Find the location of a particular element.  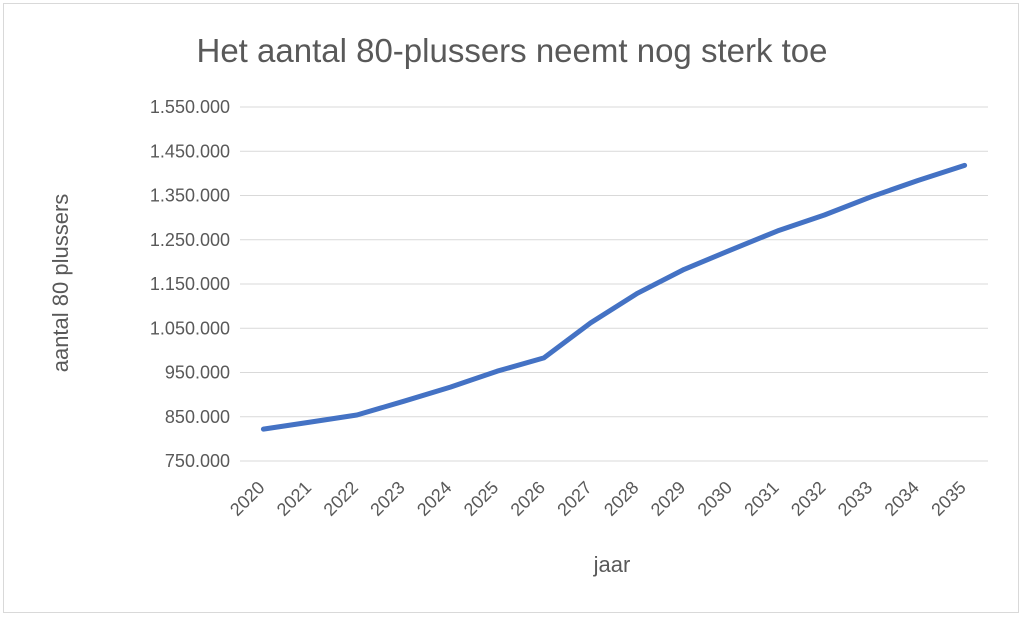

y-tick-label: 1.450.000 is located at coordinates (190, 151).